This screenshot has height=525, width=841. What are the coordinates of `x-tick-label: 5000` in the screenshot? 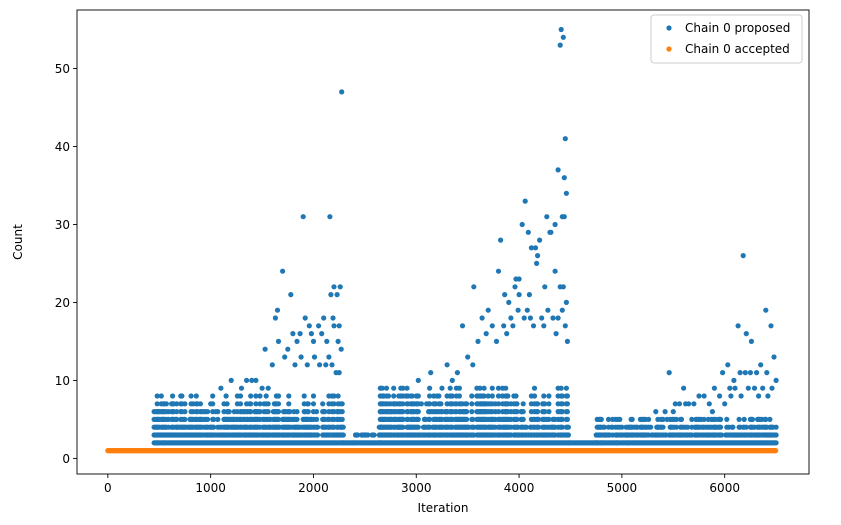 It's located at (622, 488).